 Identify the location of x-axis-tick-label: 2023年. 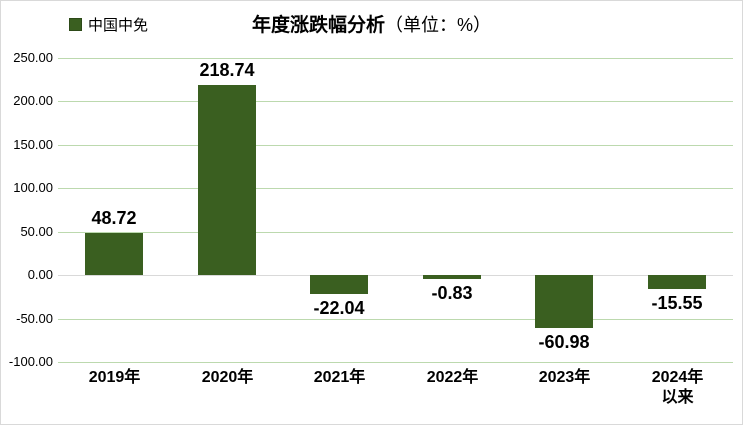
(564, 377).